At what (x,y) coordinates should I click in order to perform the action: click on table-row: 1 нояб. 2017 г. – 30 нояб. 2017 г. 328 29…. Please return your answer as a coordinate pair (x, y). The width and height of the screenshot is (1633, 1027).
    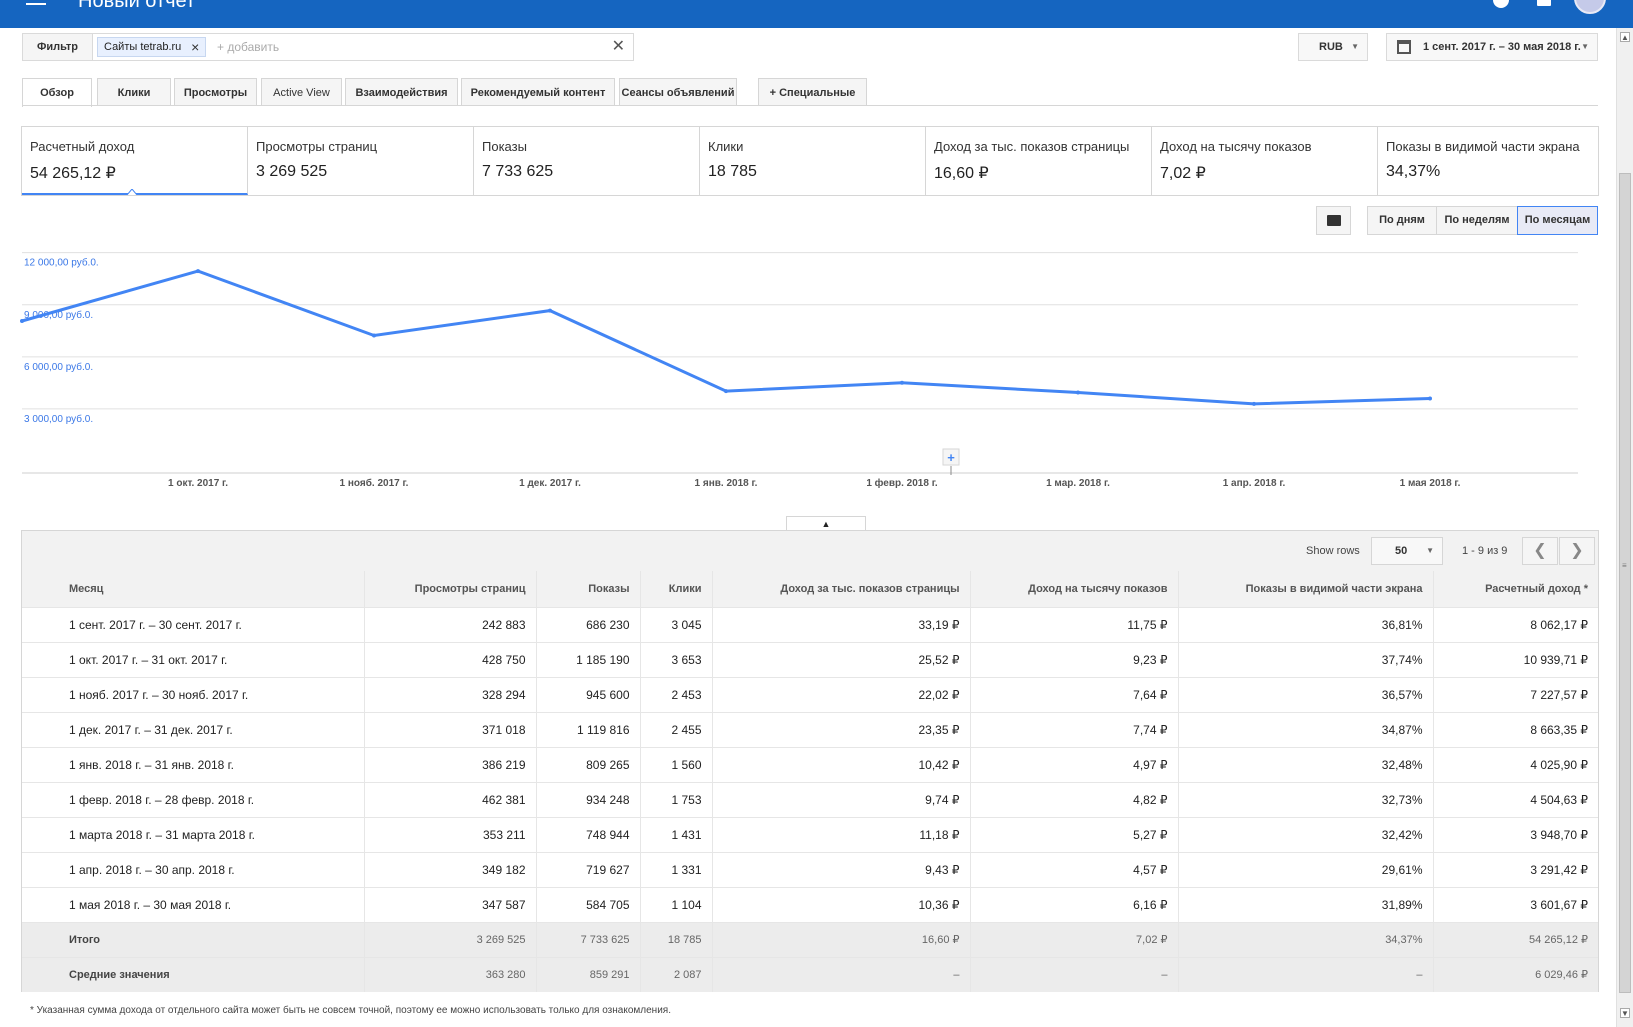
    Looking at the image, I should click on (810, 694).